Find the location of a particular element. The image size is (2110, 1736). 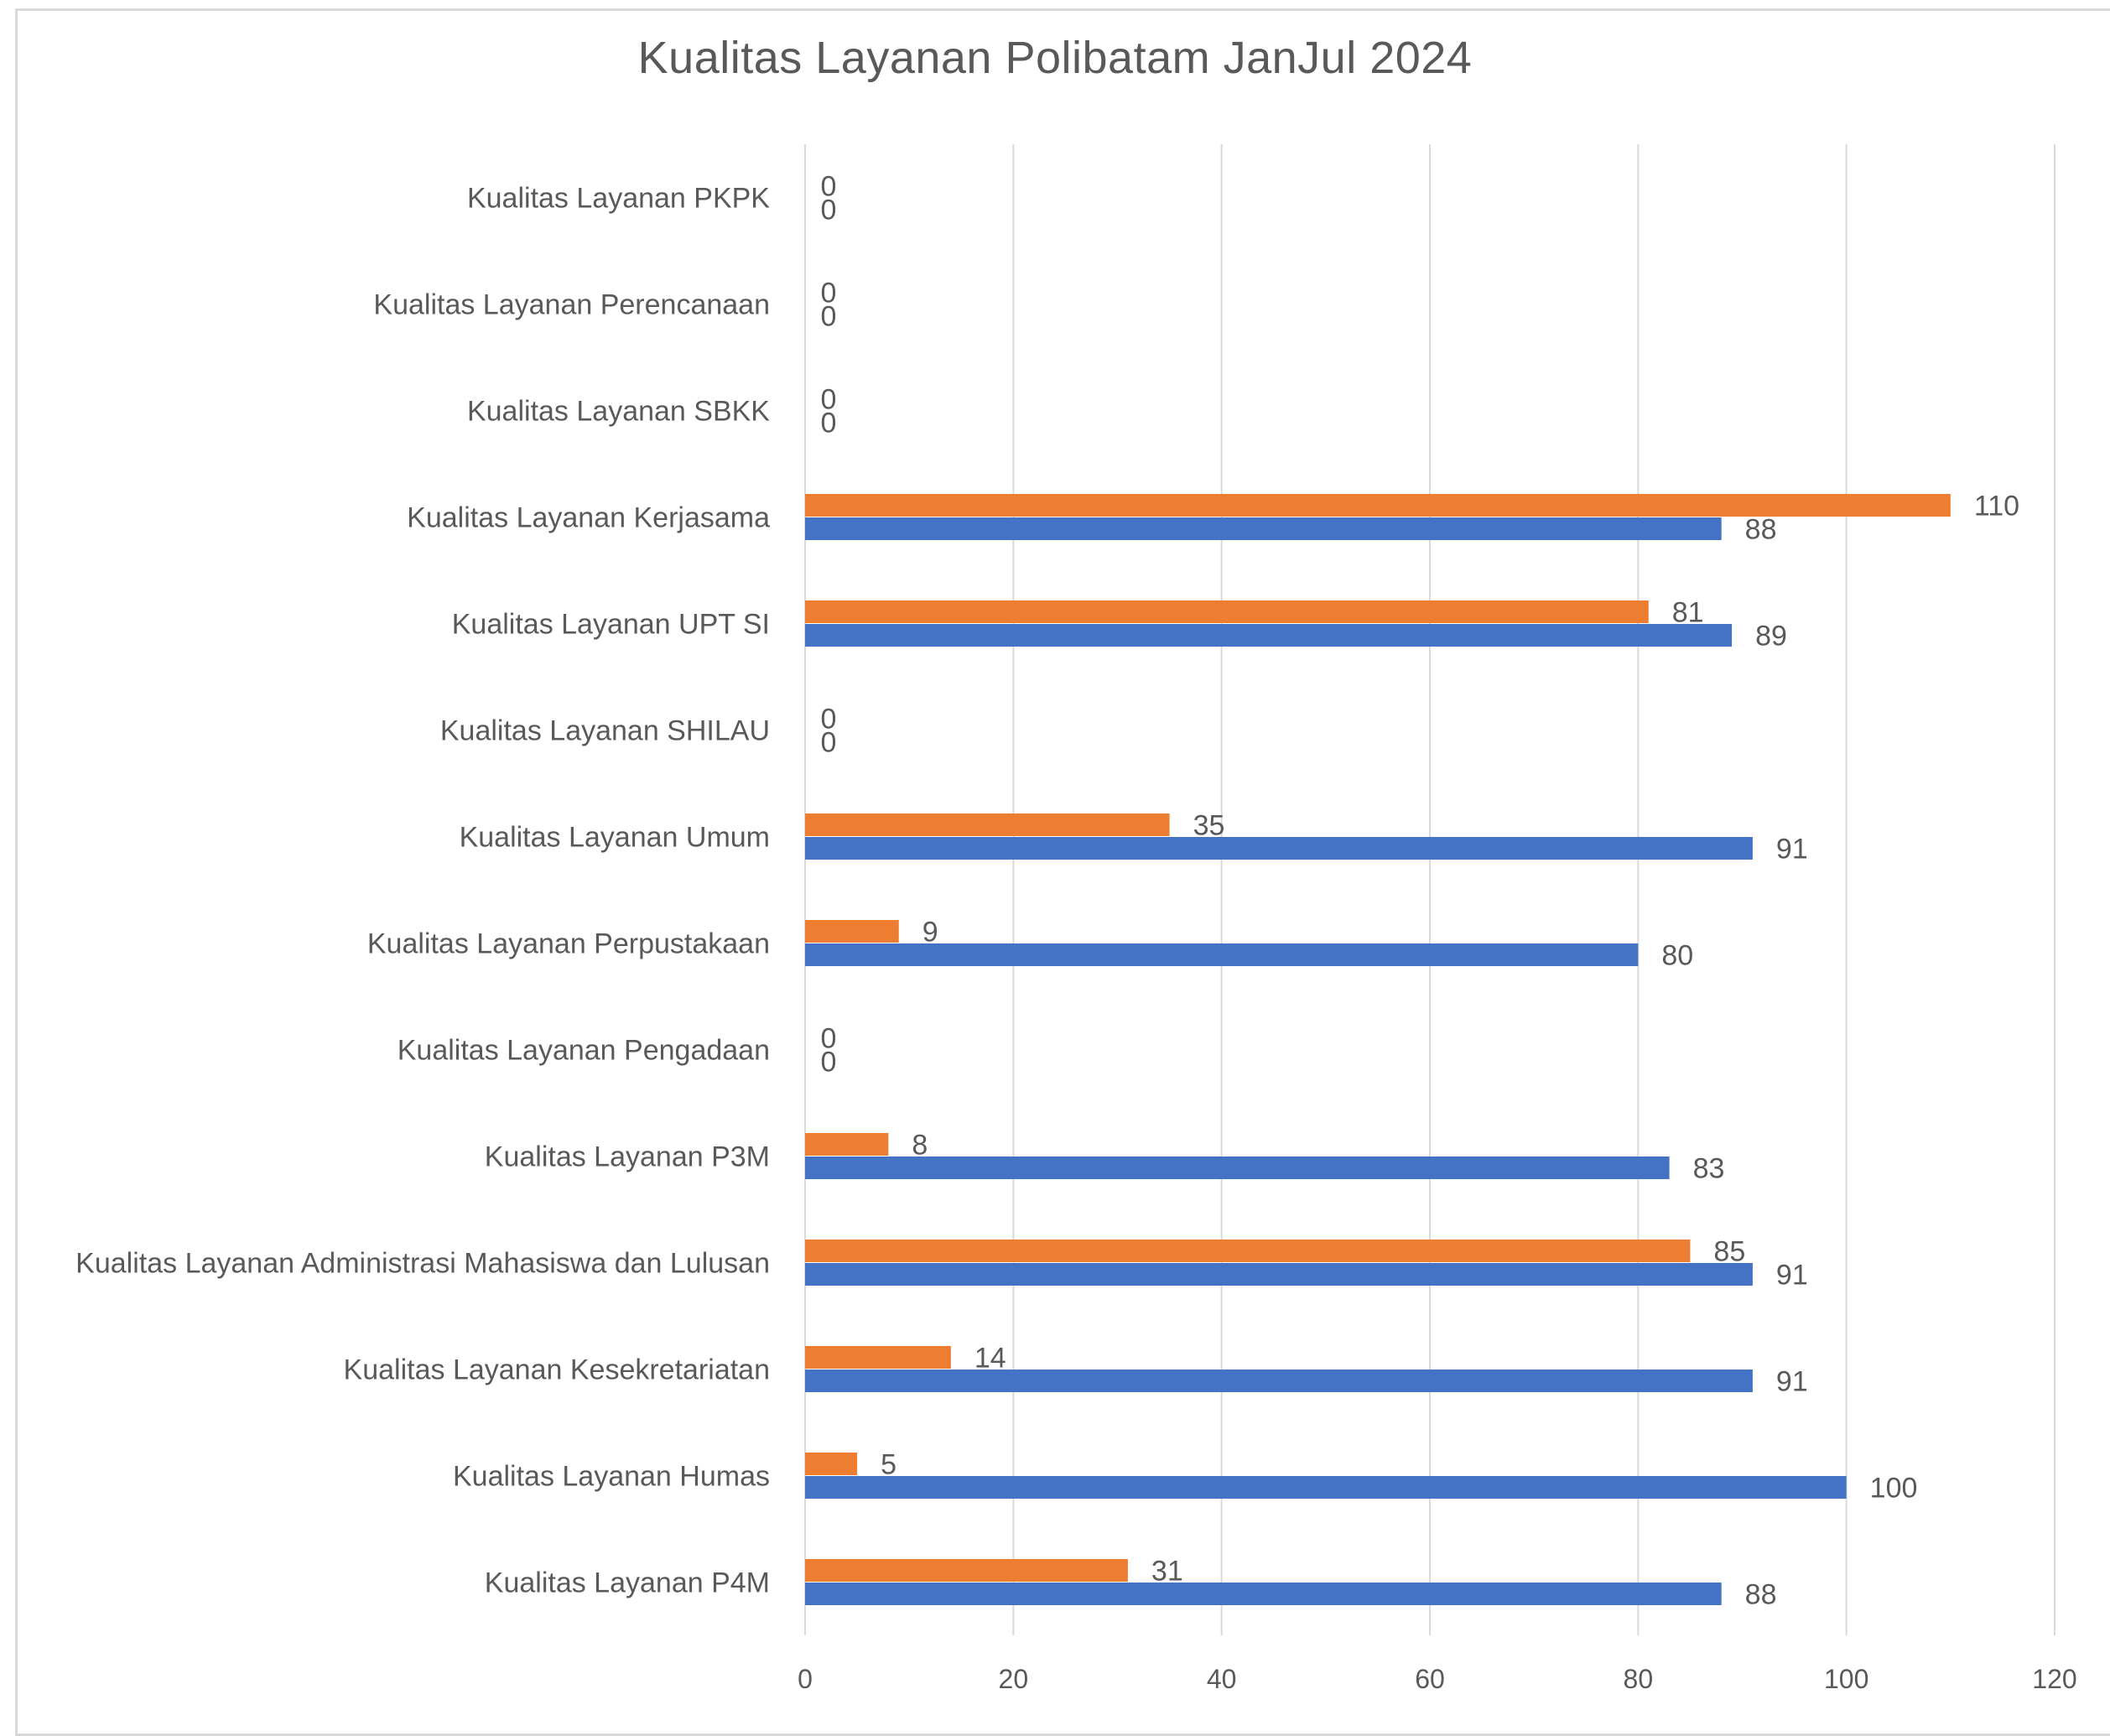

category-label: Kualitas Layanan P4M is located at coordinates (628, 1583).